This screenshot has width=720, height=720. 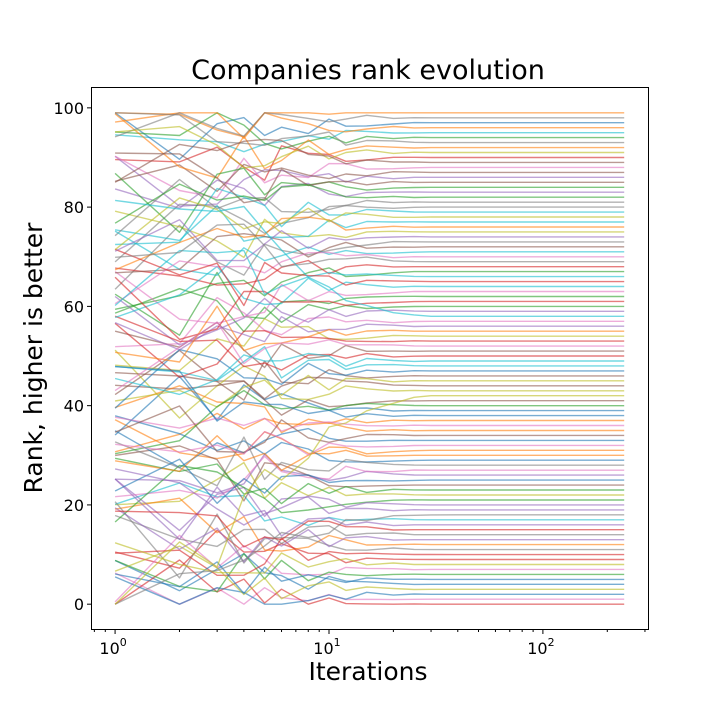 What do you see at coordinates (68, 108) in the screenshot?
I see `y-tick-label: 100` at bounding box center [68, 108].